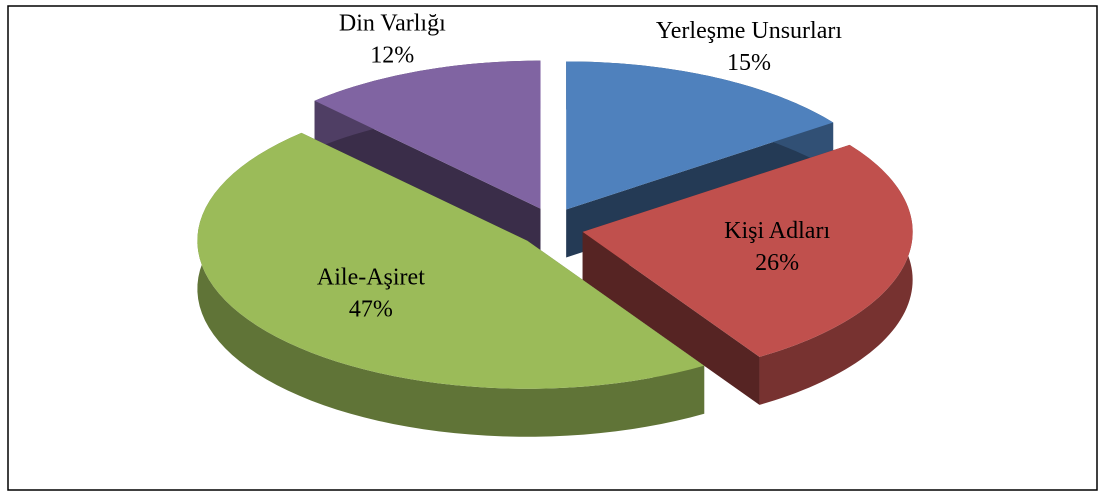 Image resolution: width=1105 pixels, height=497 pixels. What do you see at coordinates (749, 31) in the screenshot?
I see `slice-label: Yerleşme Unsurları` at bounding box center [749, 31].